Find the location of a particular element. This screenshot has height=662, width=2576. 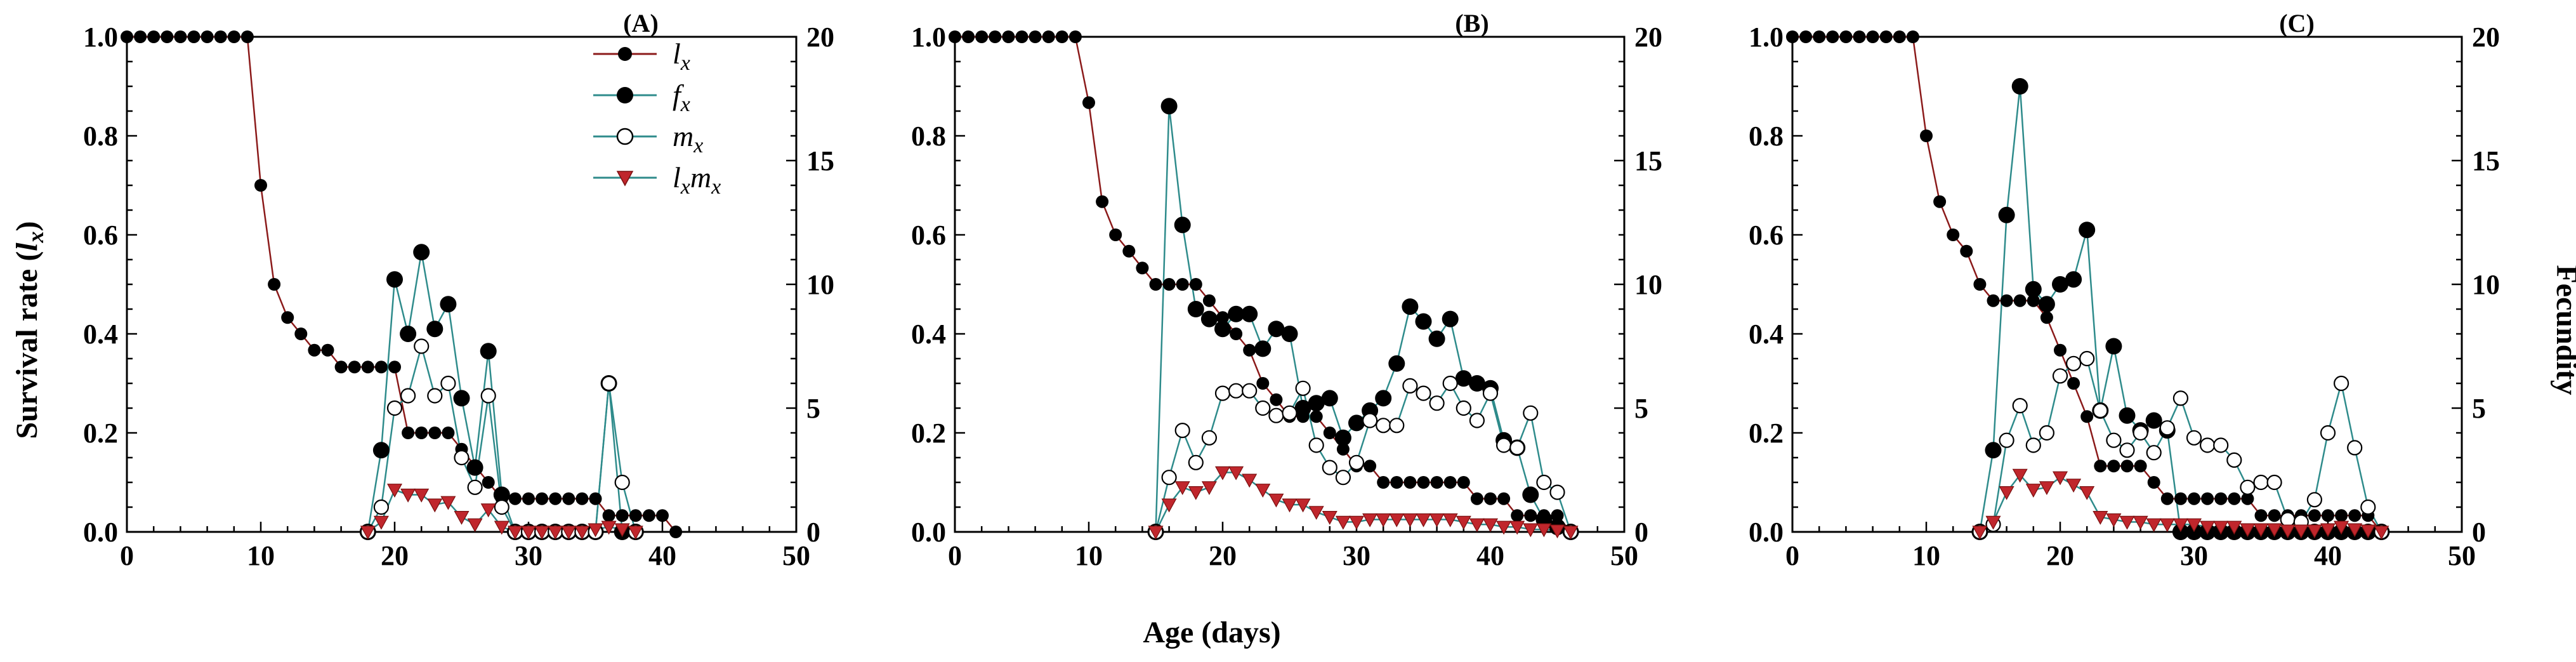

y-axis-title-left-prefix: Survival rate ( is located at coordinates (27, 345).